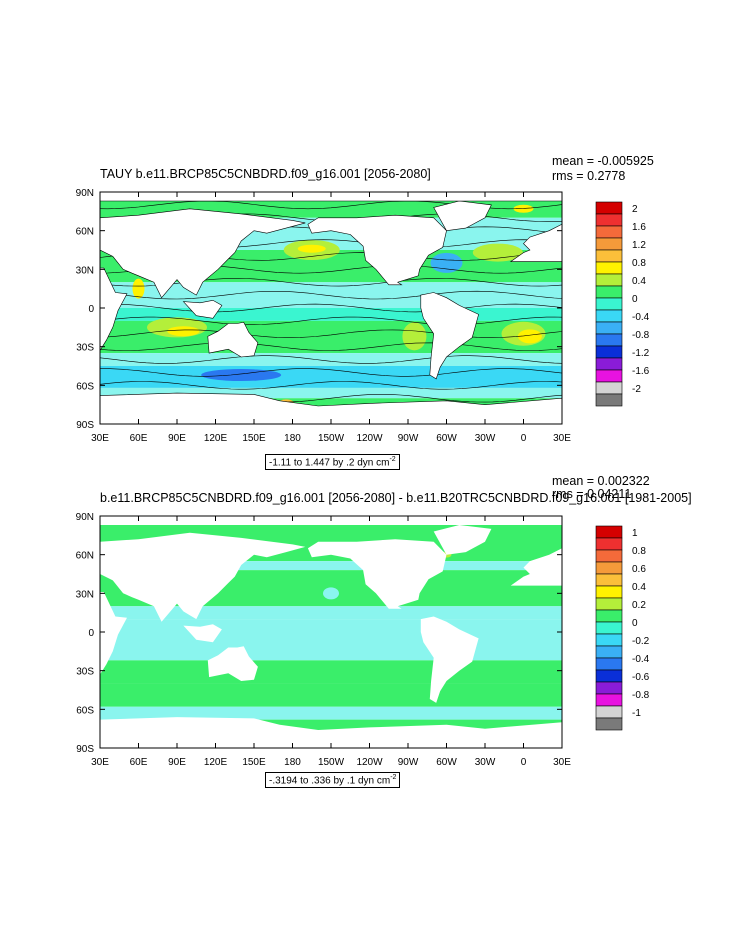 The width and height of the screenshot is (733, 945). Describe the element at coordinates (641, 371) in the screenshot. I see `colorbar-label: -1.6` at that location.